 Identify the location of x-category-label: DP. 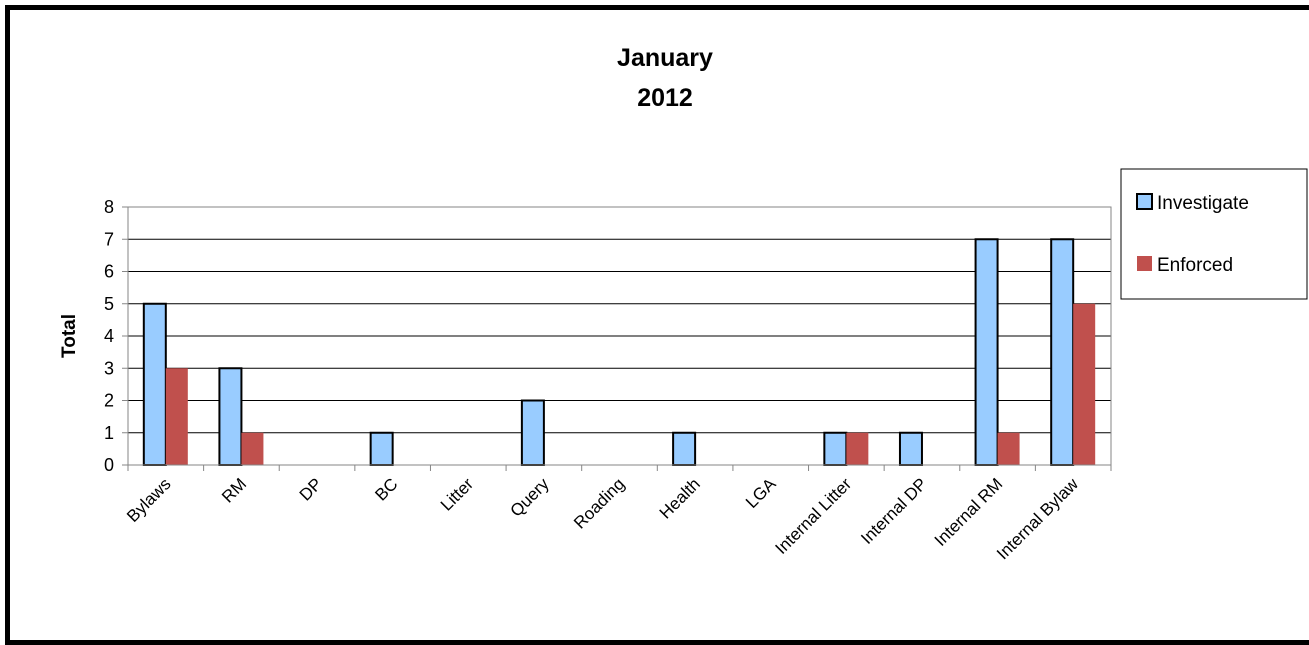
(311, 489).